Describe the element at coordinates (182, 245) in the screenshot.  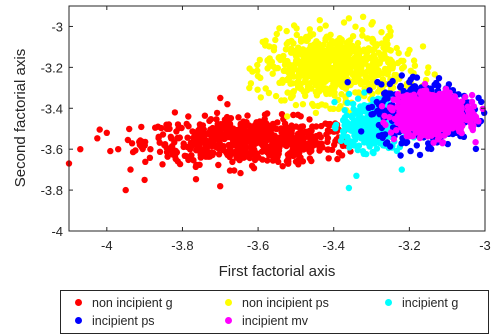
I see `x-tick-label: -3.8` at that location.